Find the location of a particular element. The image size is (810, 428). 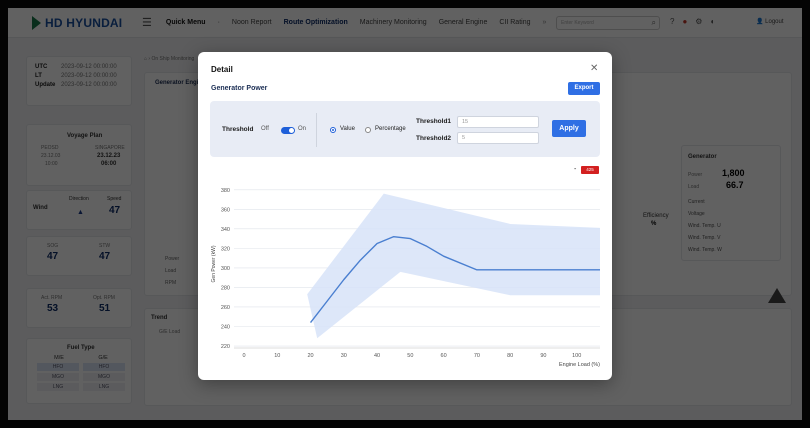

y-tick-label: 260 is located at coordinates (225, 308).